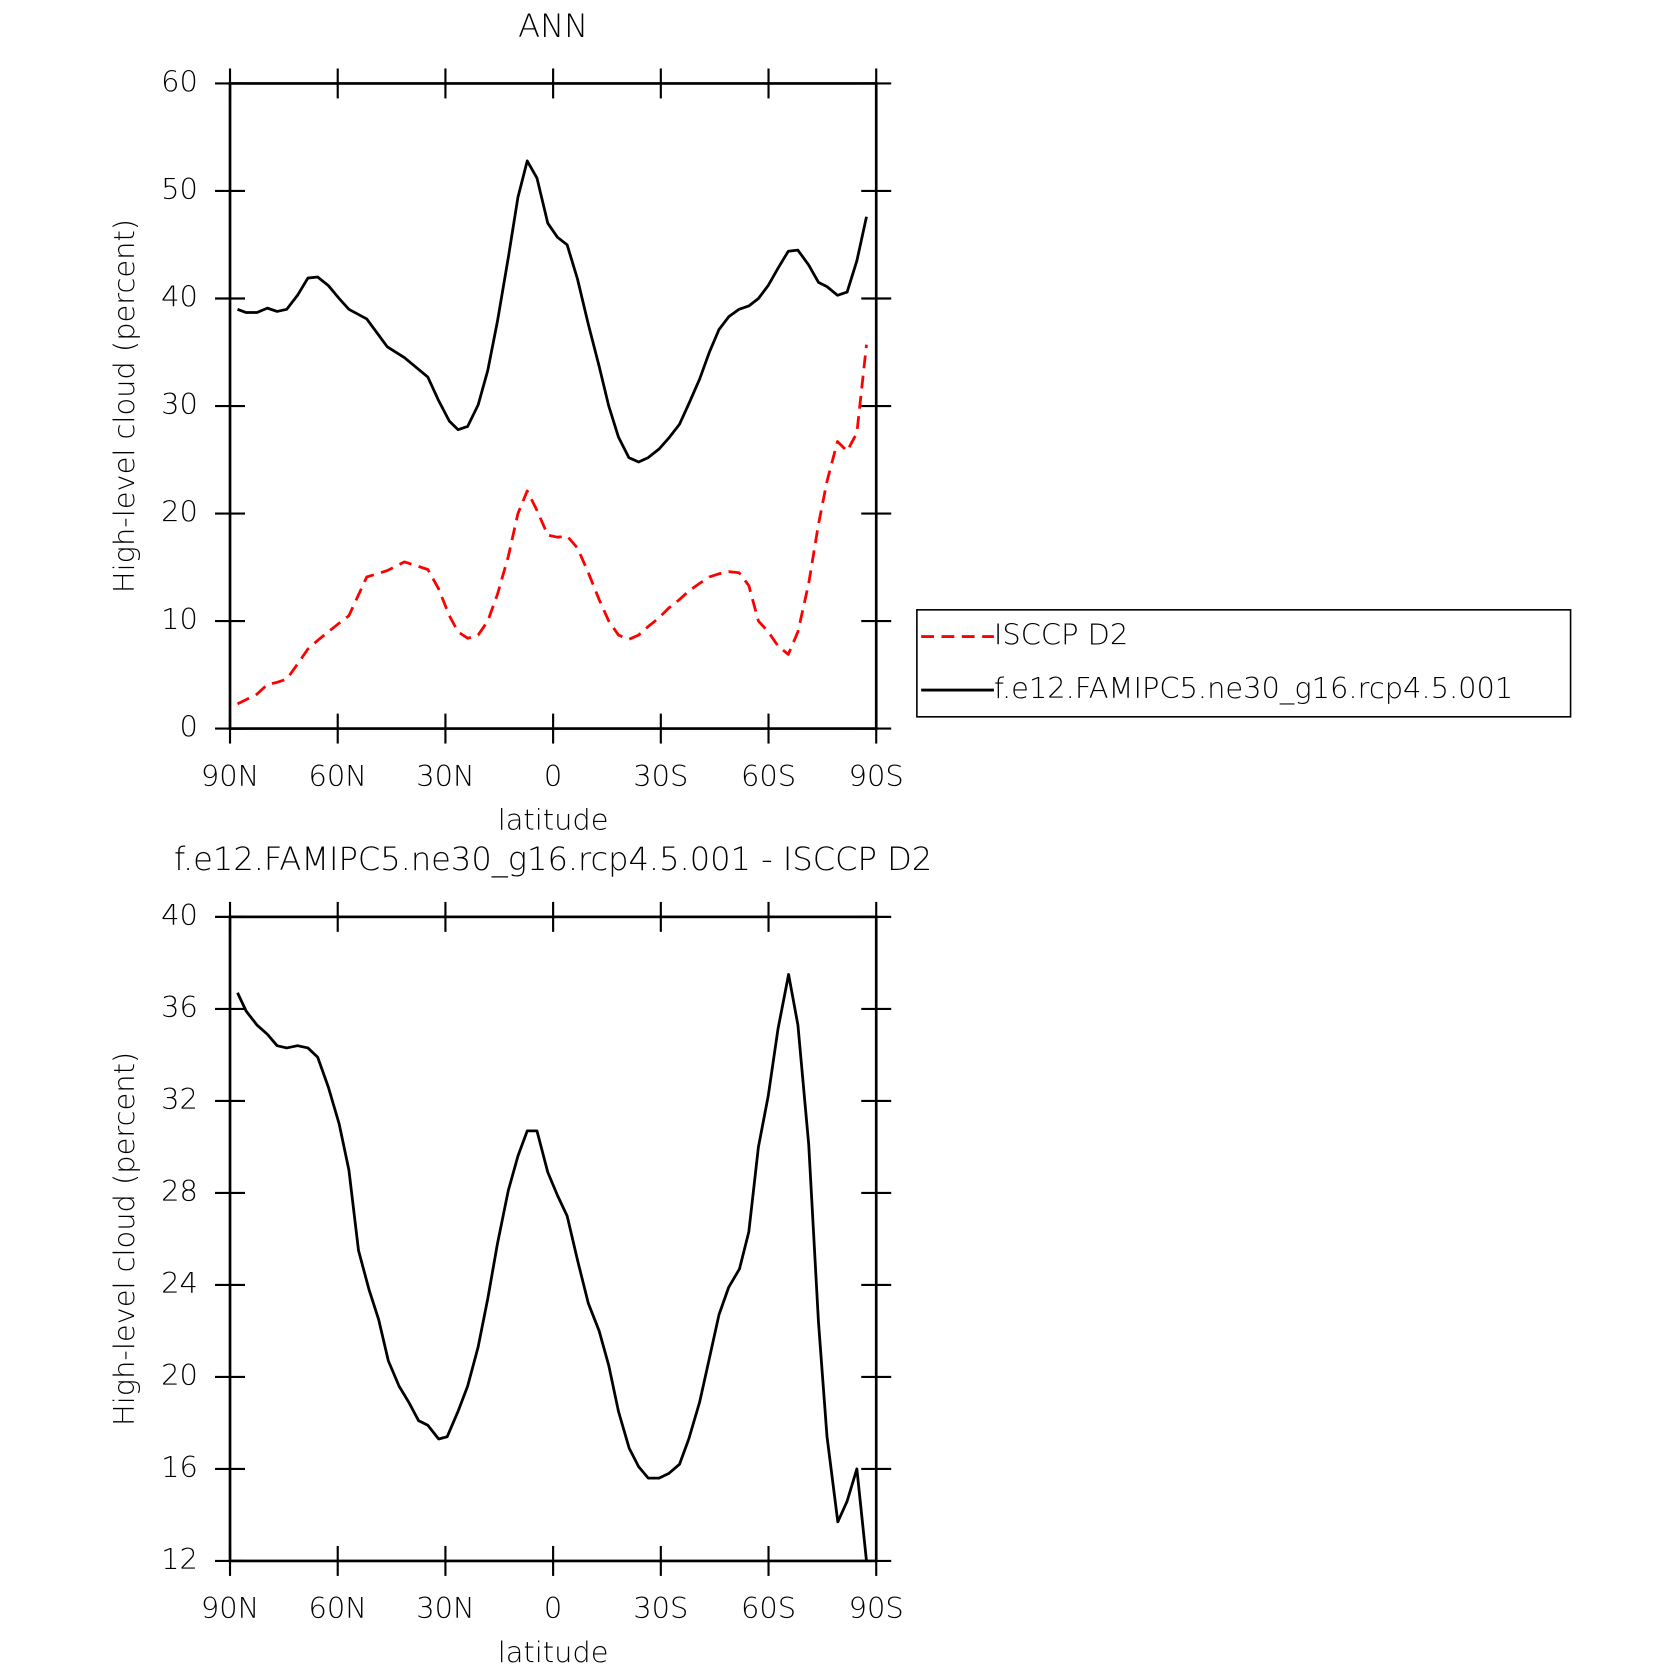  I want to click on y-tick-label: 24, so click(179, 1283).